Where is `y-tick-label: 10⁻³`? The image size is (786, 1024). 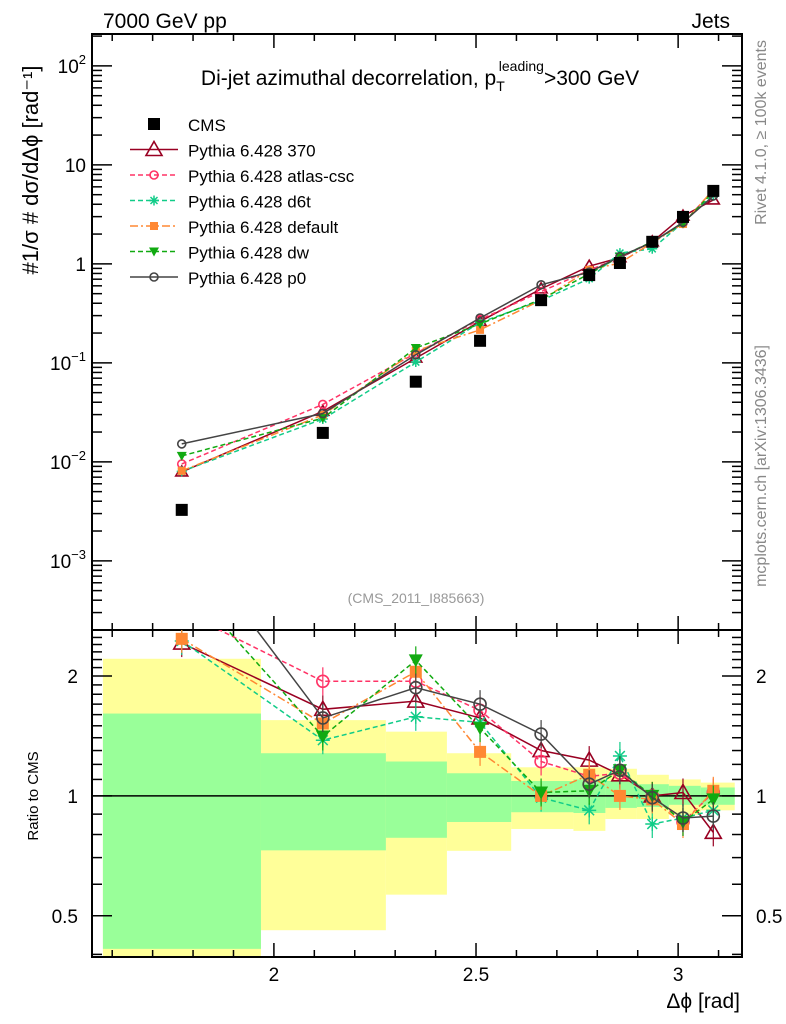
y-tick-label: 10⁻³ is located at coordinates (68, 560).